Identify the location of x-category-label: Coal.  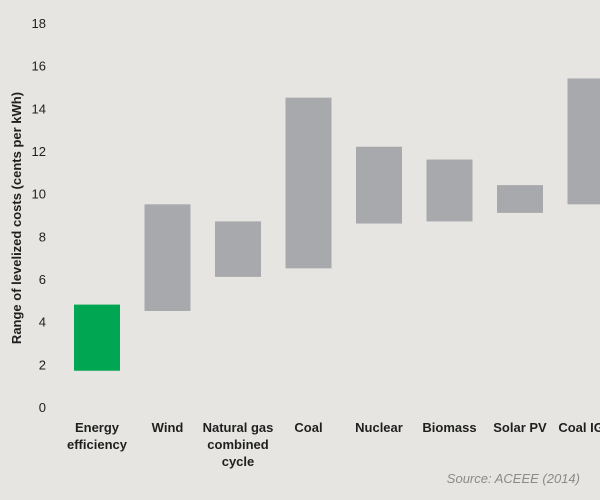
(308, 427).